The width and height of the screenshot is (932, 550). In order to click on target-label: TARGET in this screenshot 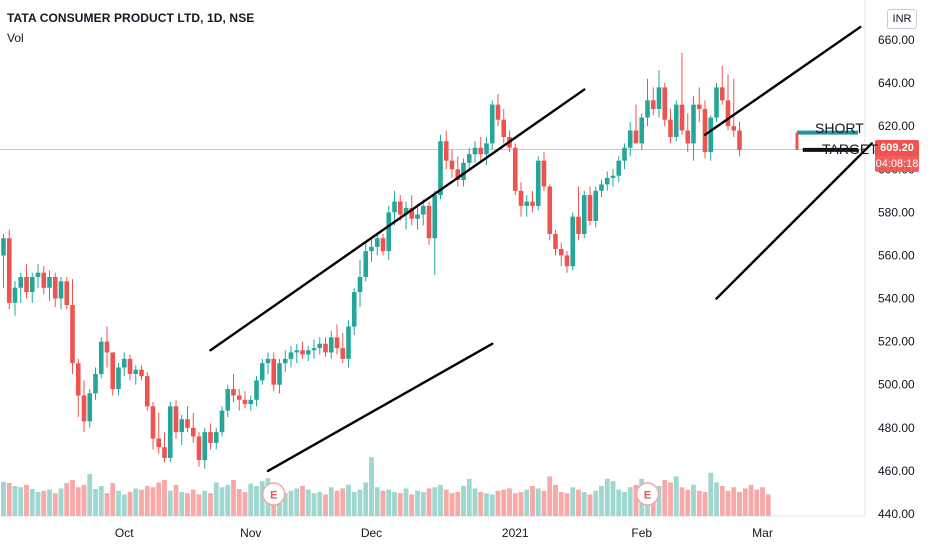, I will do `click(850, 149)`.